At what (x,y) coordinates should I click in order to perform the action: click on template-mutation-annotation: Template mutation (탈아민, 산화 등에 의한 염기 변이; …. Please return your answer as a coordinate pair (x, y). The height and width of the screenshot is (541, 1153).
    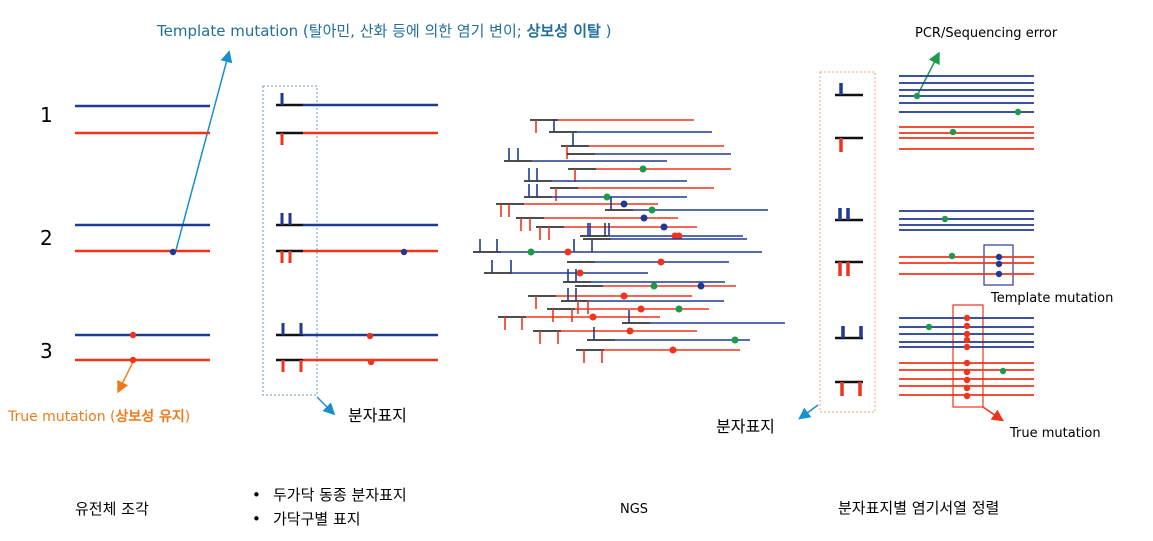
    Looking at the image, I should click on (383, 31).